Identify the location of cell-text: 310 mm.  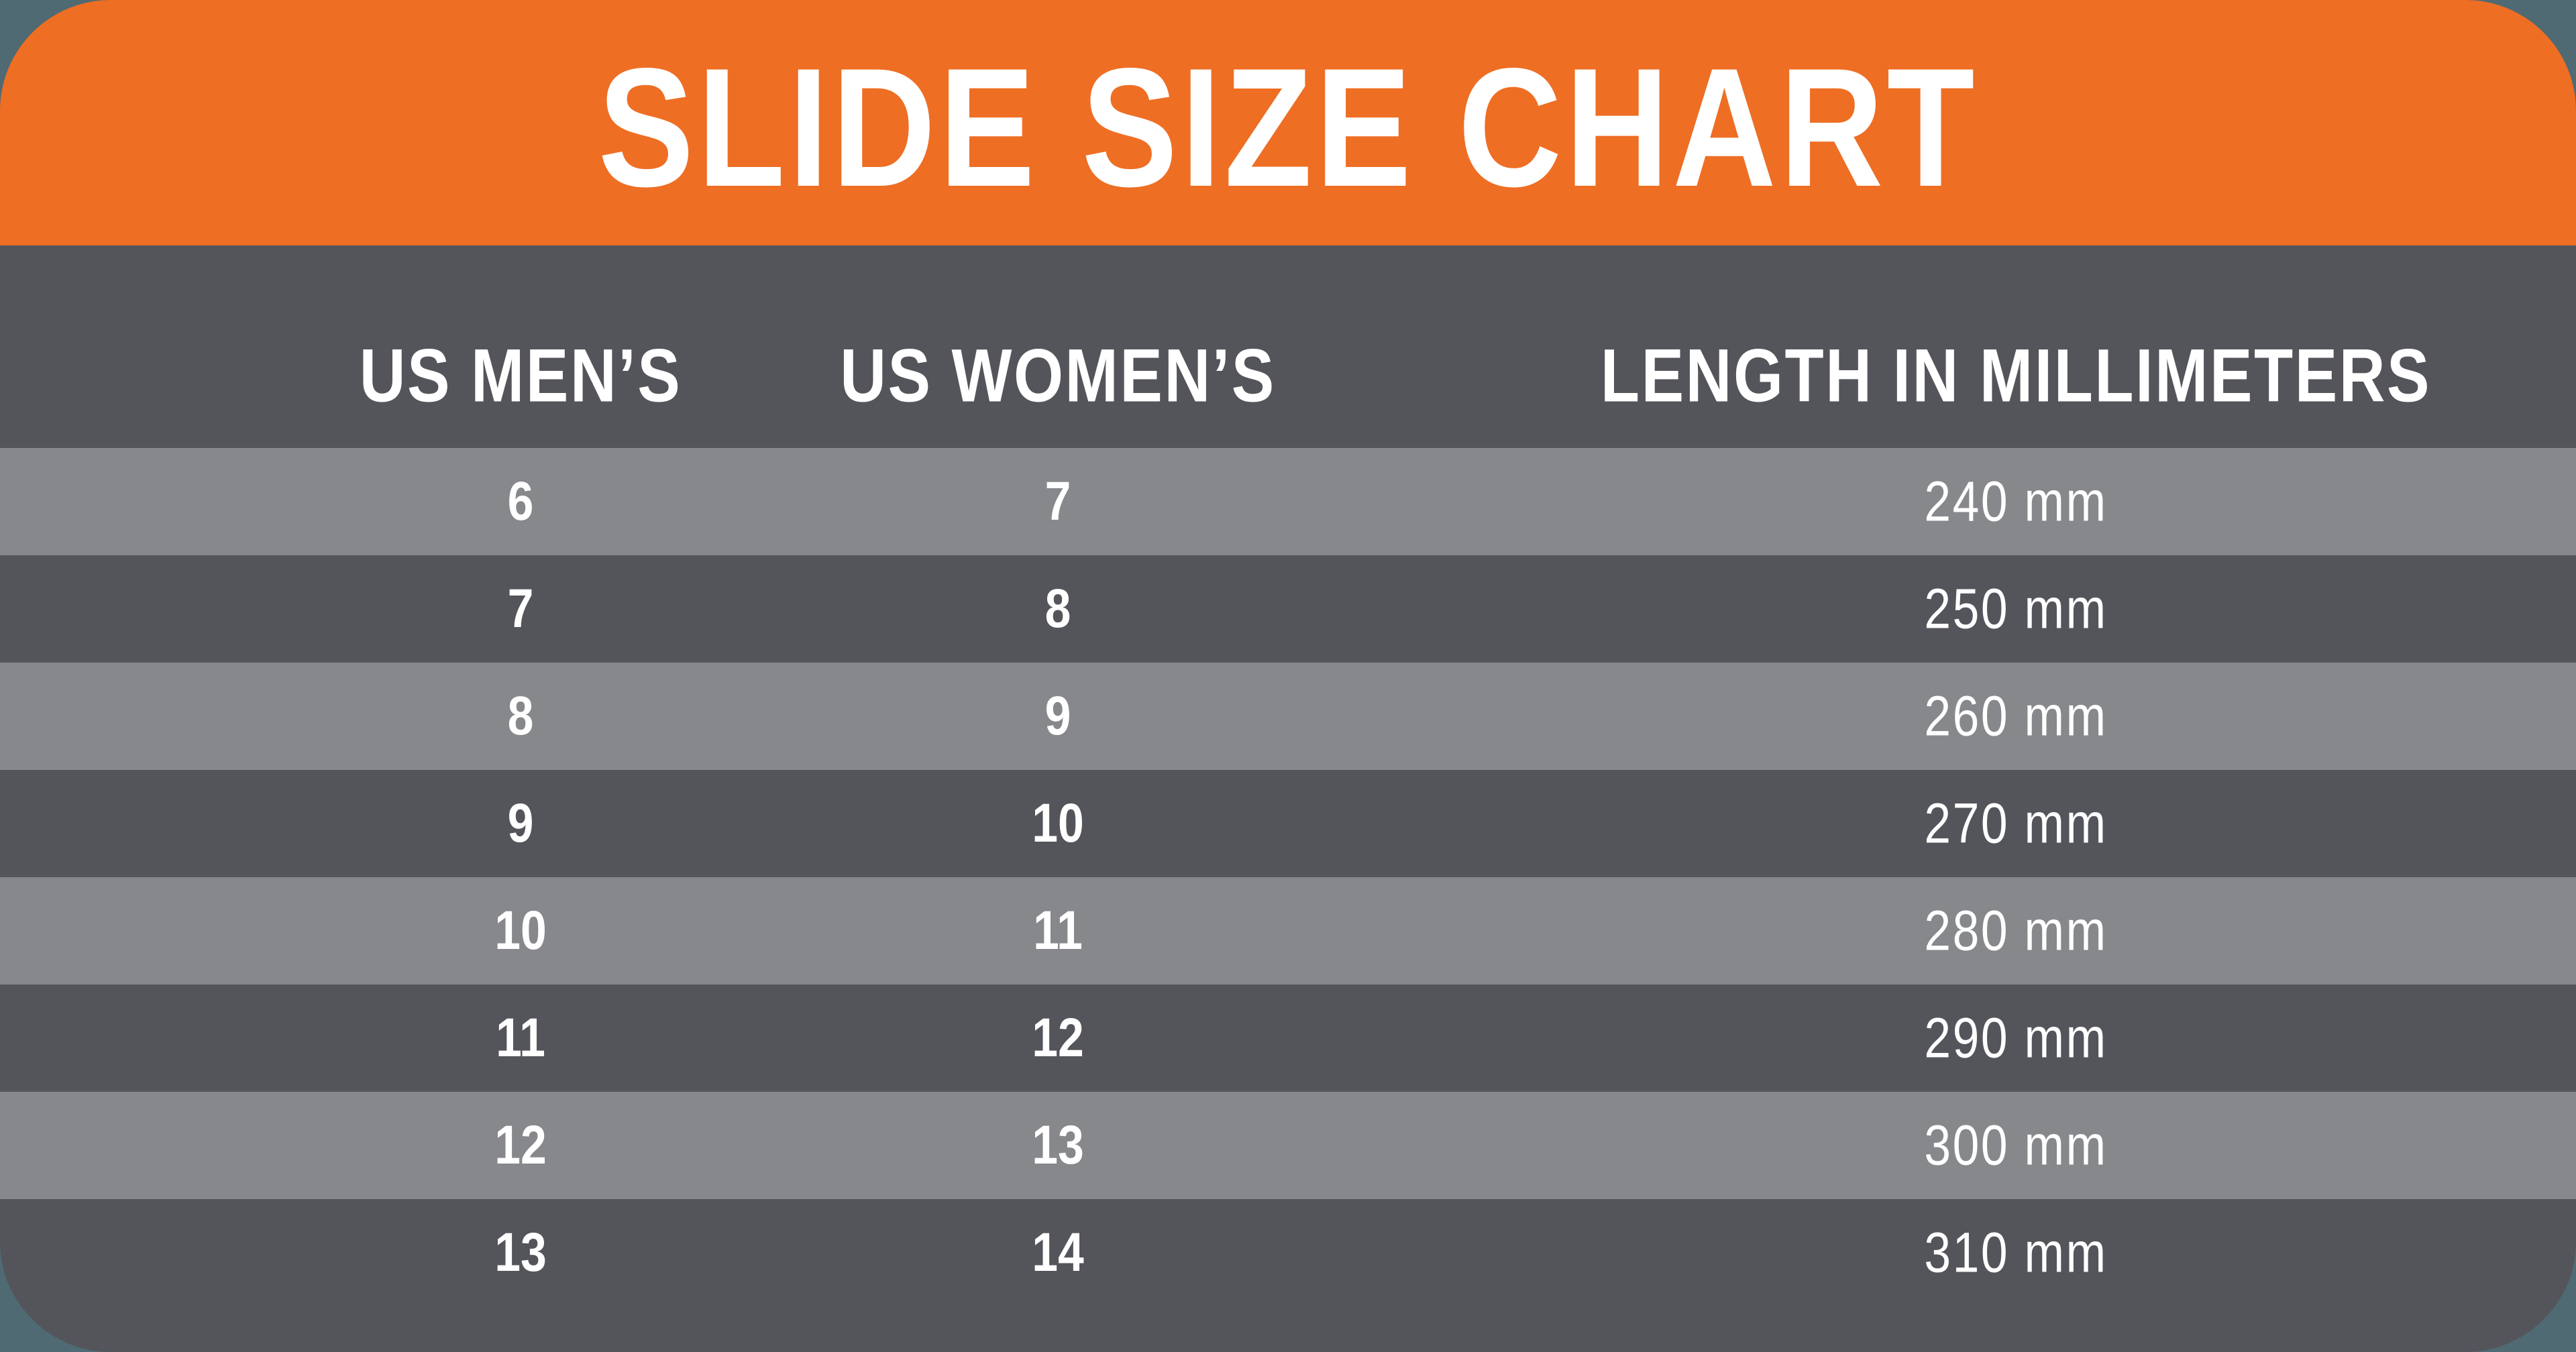
(2016, 1252).